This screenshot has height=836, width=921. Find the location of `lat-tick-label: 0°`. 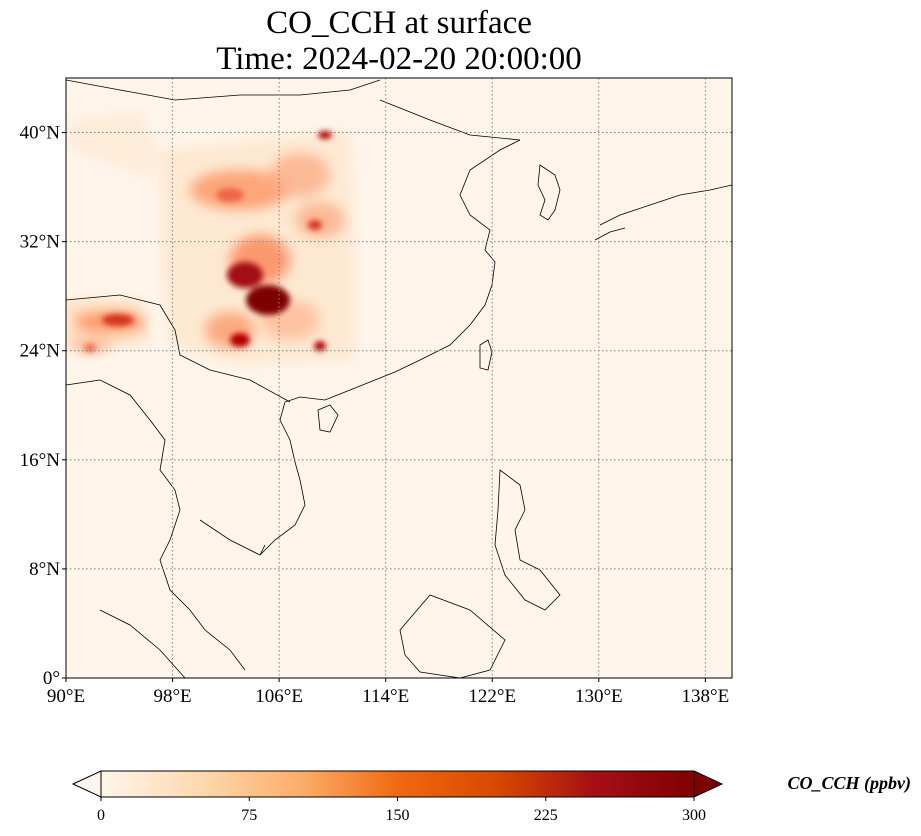

lat-tick-label: 0° is located at coordinates (51, 678).